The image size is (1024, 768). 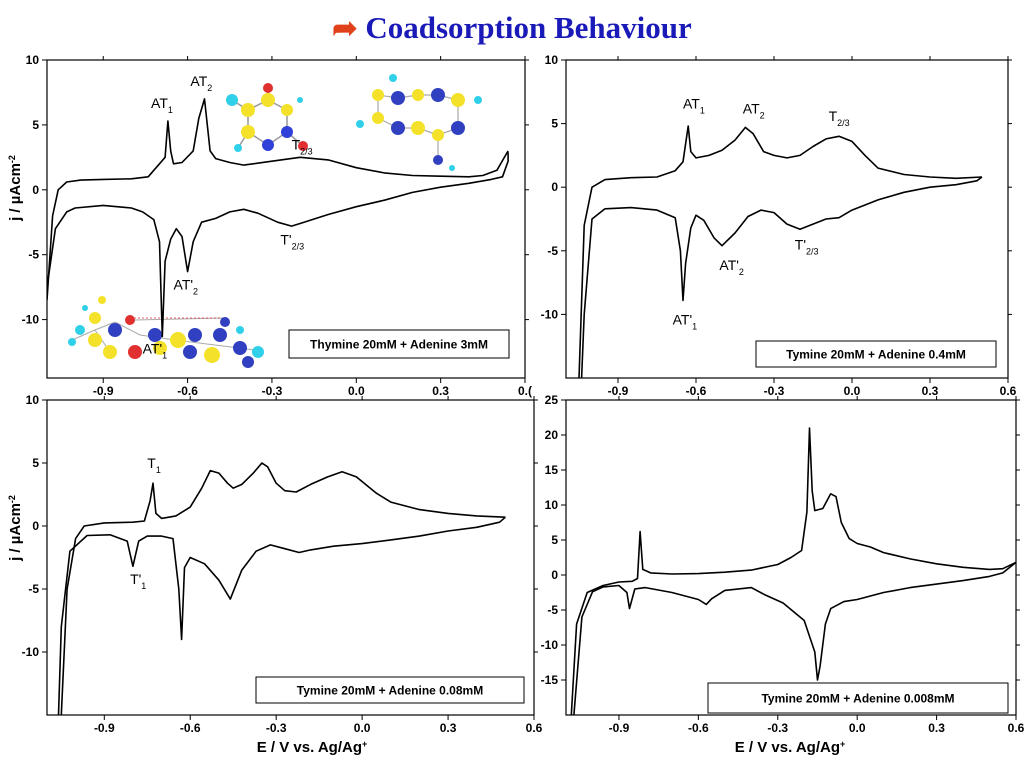 I want to click on peak-label: T'1, so click(x=138, y=581).